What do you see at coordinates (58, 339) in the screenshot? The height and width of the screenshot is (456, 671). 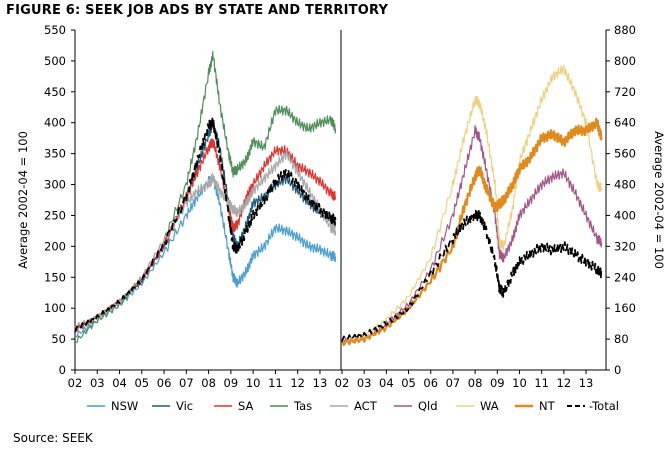 I see `y-tick-label: 50` at bounding box center [58, 339].